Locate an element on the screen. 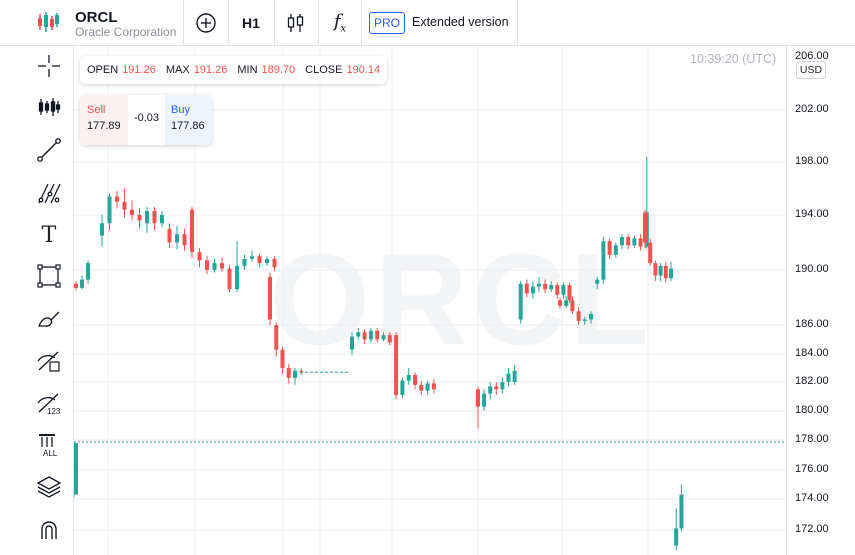  sell-price: 177.89 is located at coordinates (104, 126).